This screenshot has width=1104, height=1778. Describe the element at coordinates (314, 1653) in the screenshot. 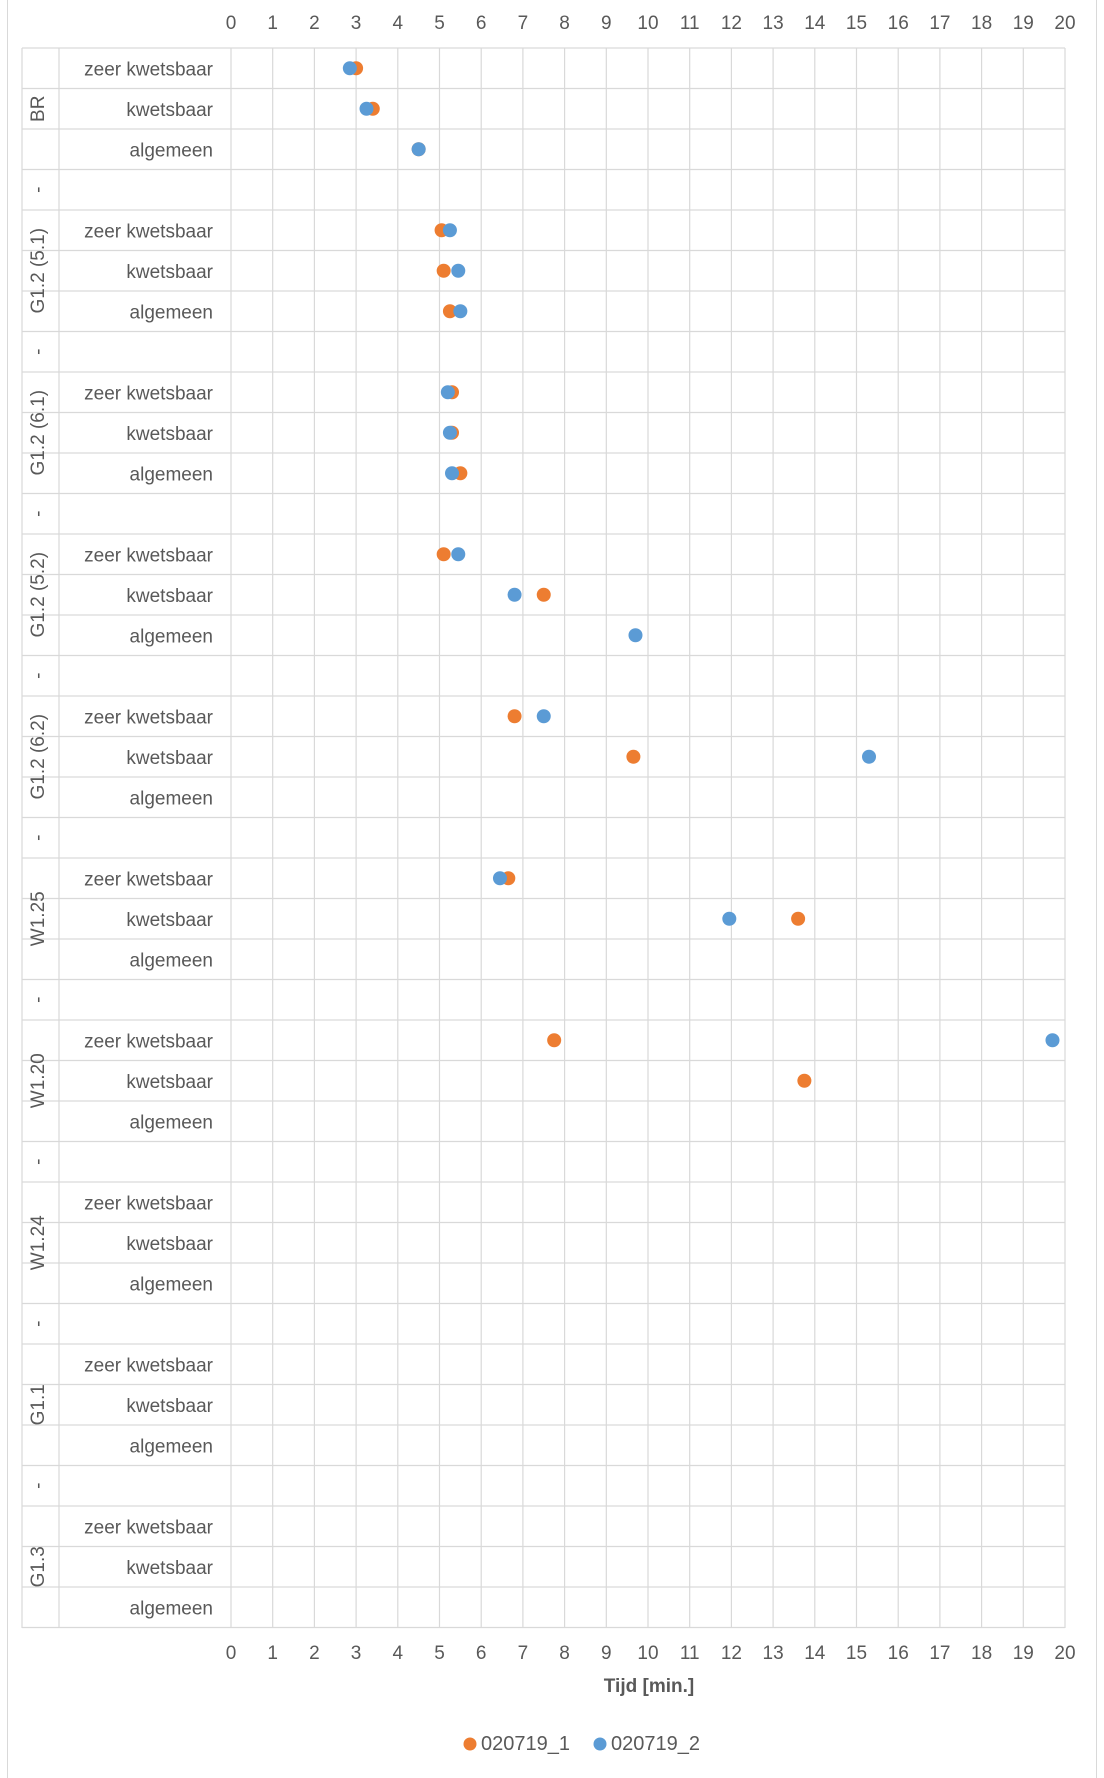

I see `x-tick-label-bottom: 2` at that location.